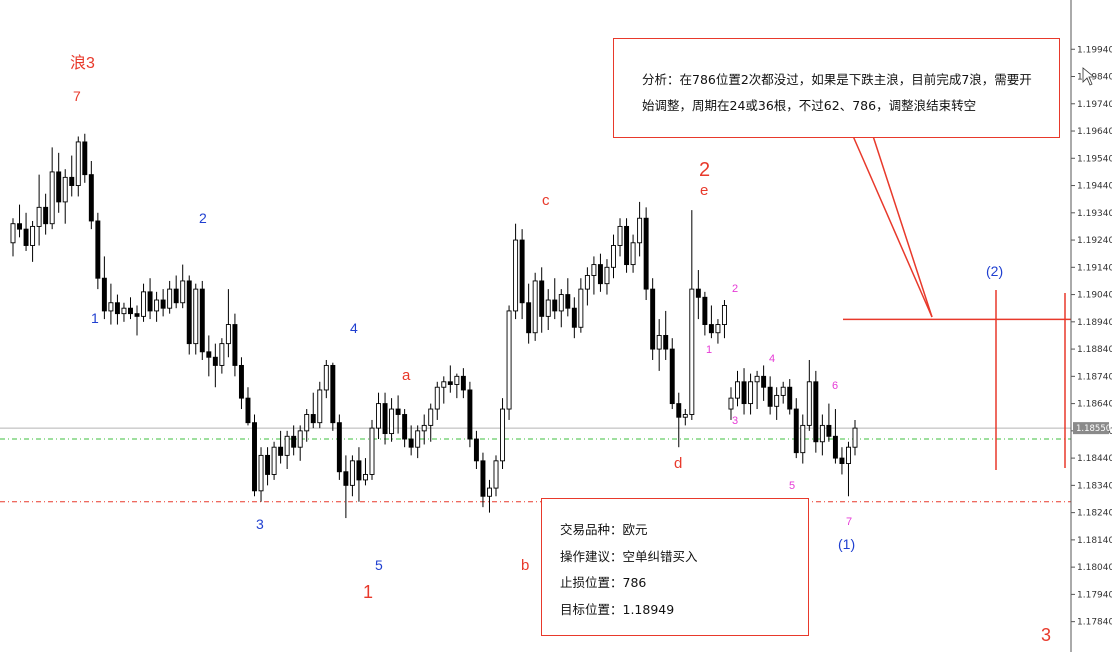 The image size is (1112, 652). Describe the element at coordinates (546, 200) in the screenshot. I see `wave-label-red-c: c` at that location.